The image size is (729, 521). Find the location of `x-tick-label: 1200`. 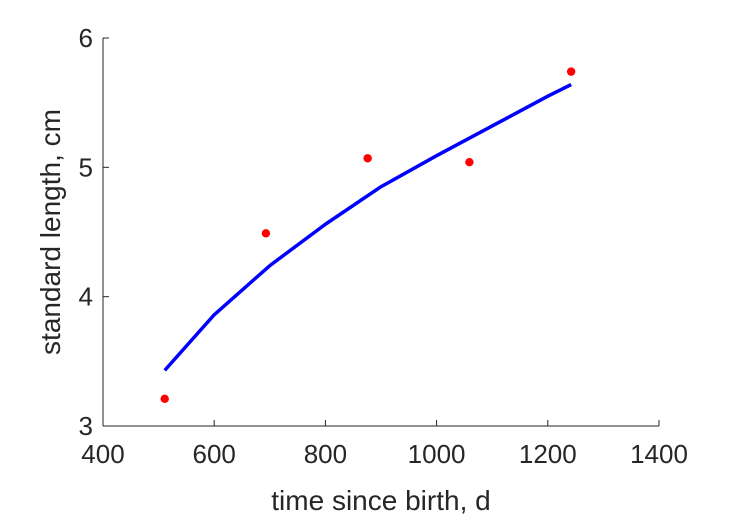

x-tick-label: 1200 is located at coordinates (548, 454).